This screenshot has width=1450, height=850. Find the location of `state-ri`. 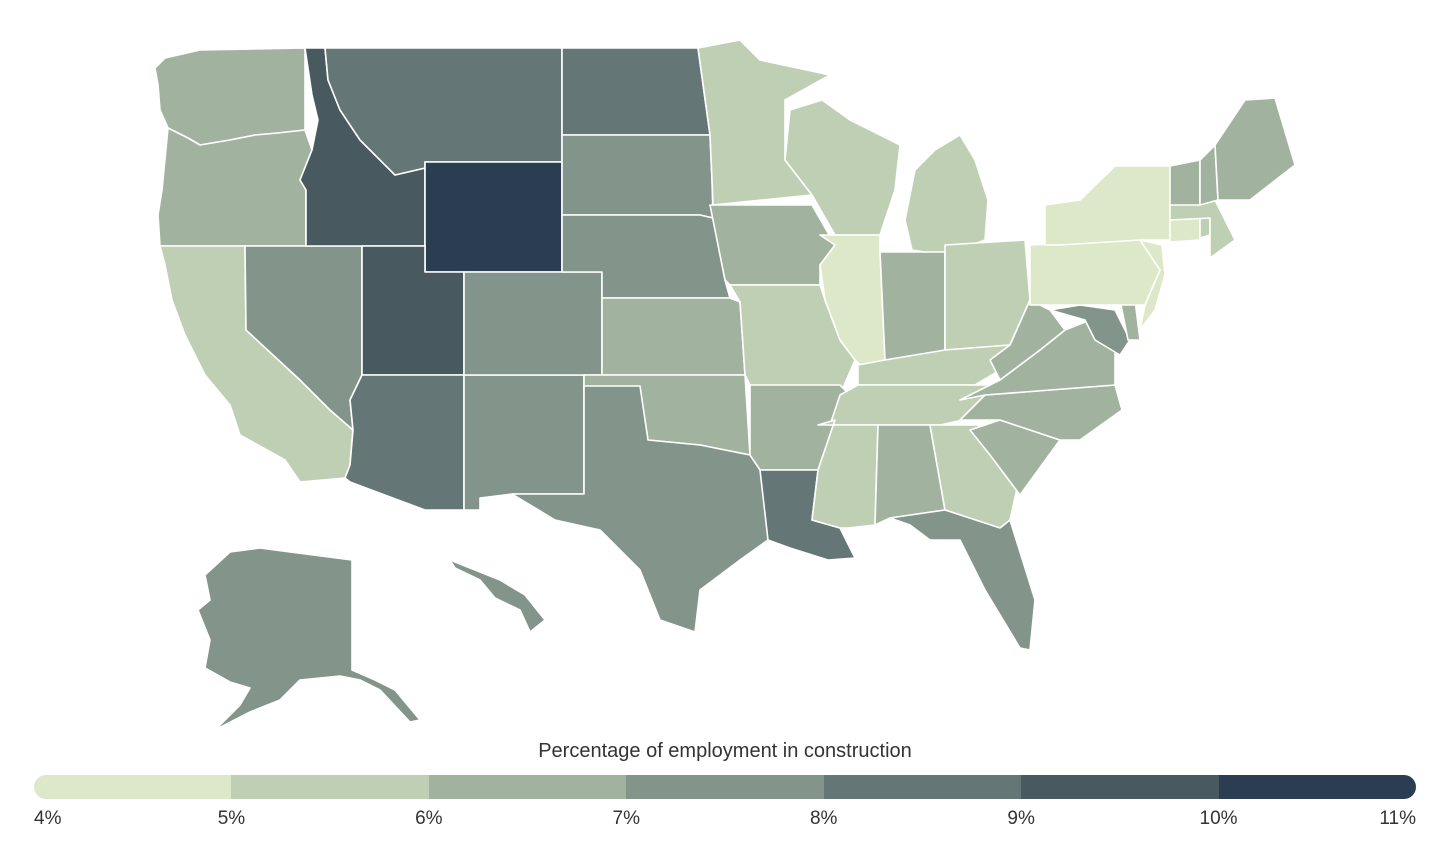

state-ri is located at coordinates (1205, 228).